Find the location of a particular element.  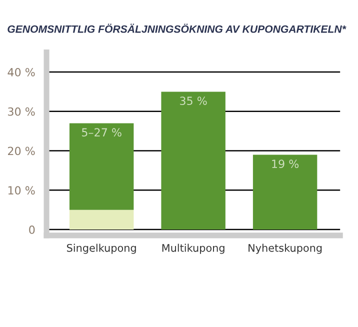

y-tick-label: 30 % is located at coordinates (21, 111).